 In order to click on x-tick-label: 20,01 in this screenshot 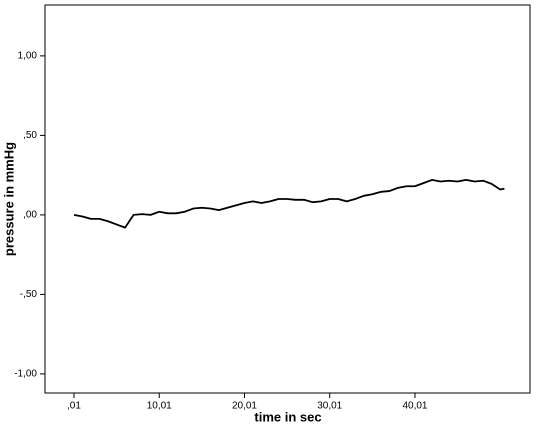, I will do `click(244, 406)`.